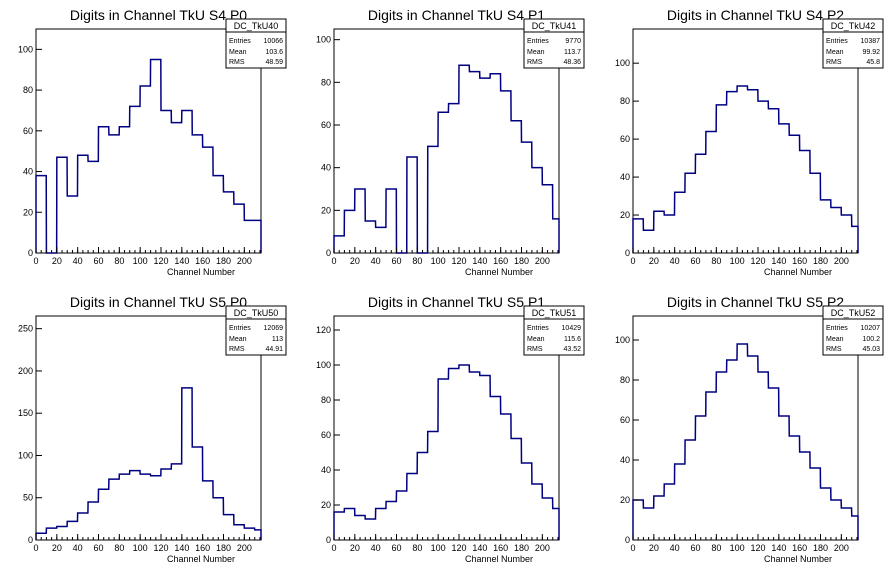 This screenshot has width=896, height=574. I want to click on chart-title: Digits in Channel TkU S5 P2, so click(755, 302).